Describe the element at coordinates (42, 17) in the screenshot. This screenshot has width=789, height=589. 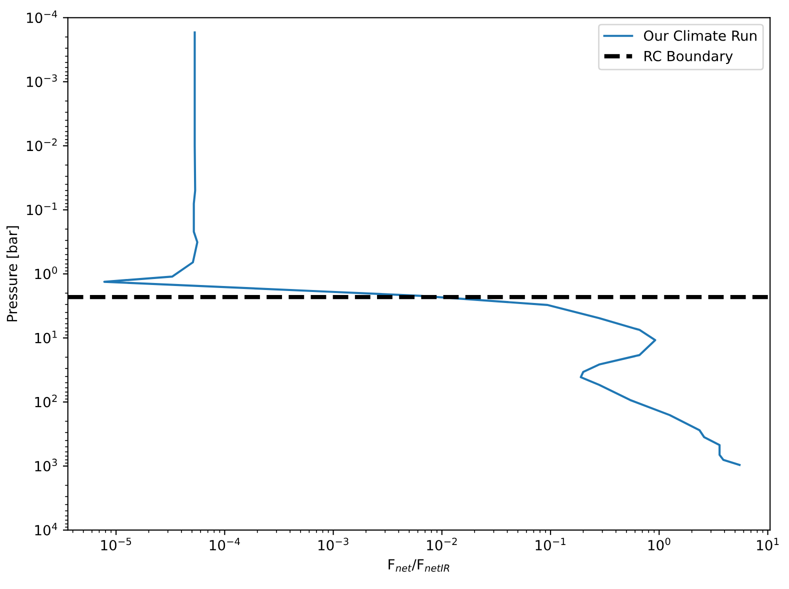
I see `y-tick-label: 10$^{−4}$` at that location.